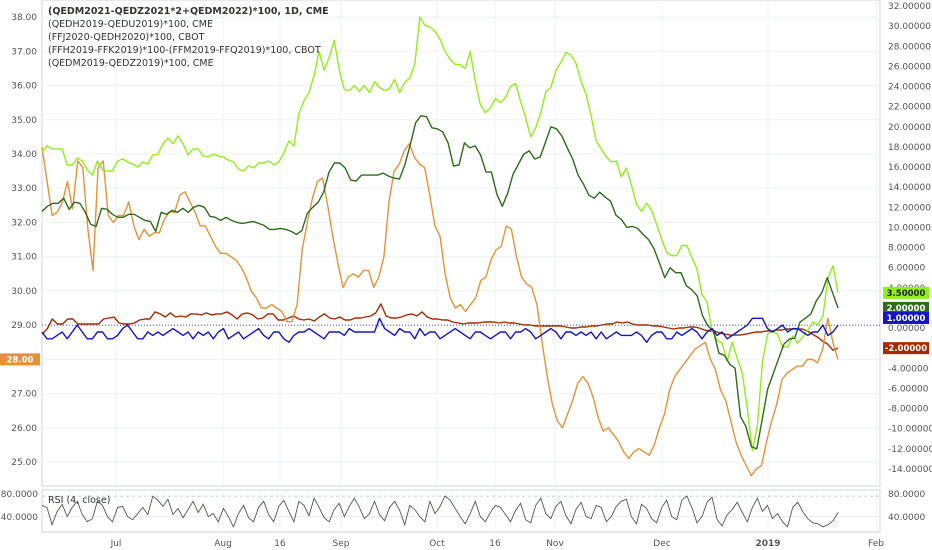  What do you see at coordinates (24, 326) in the screenshot?
I see `left-tick-label: 29.00` at bounding box center [24, 326].